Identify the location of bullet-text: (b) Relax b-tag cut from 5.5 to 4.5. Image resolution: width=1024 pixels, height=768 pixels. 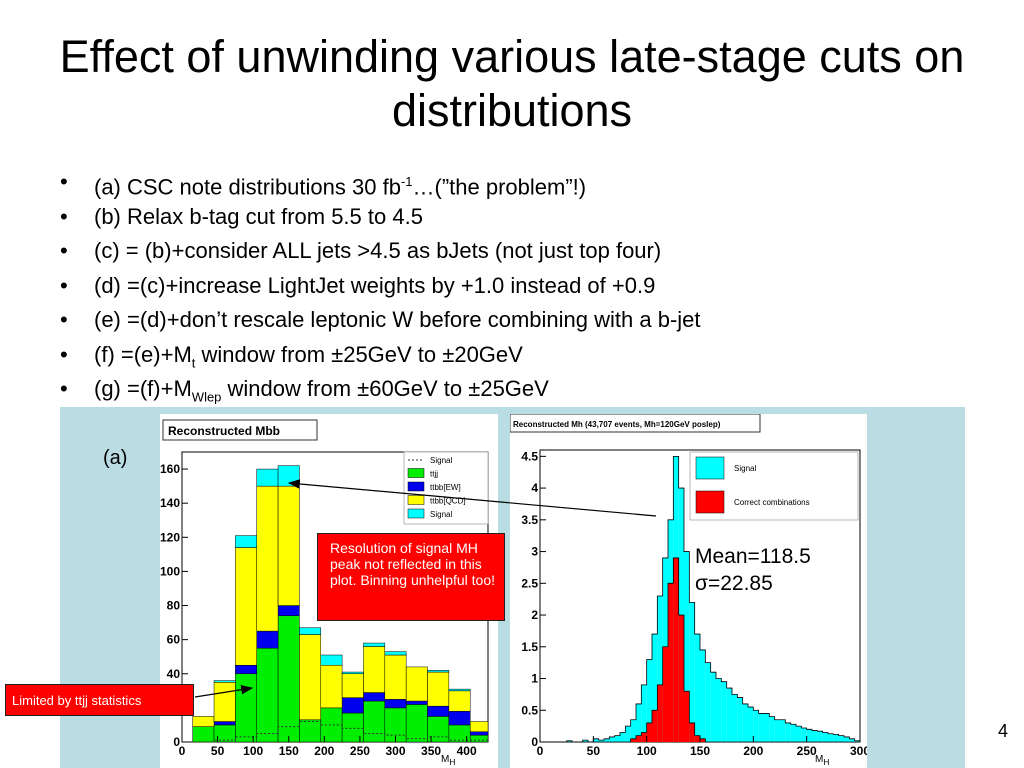
(258, 216).